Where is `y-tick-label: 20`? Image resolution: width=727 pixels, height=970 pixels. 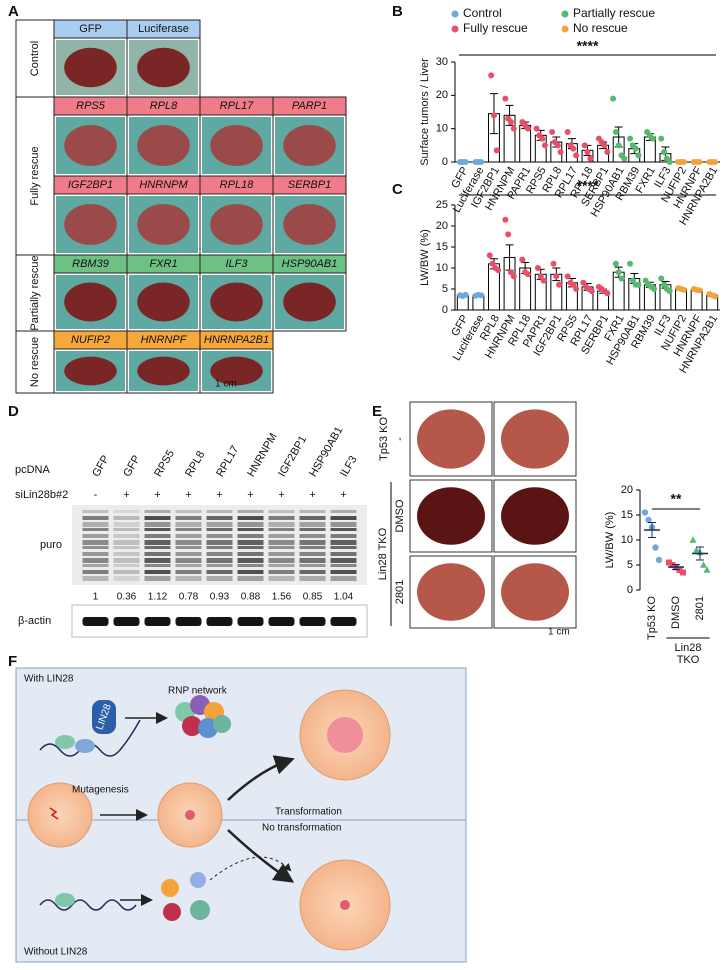 y-tick-label: 20 is located at coordinates (627, 490).